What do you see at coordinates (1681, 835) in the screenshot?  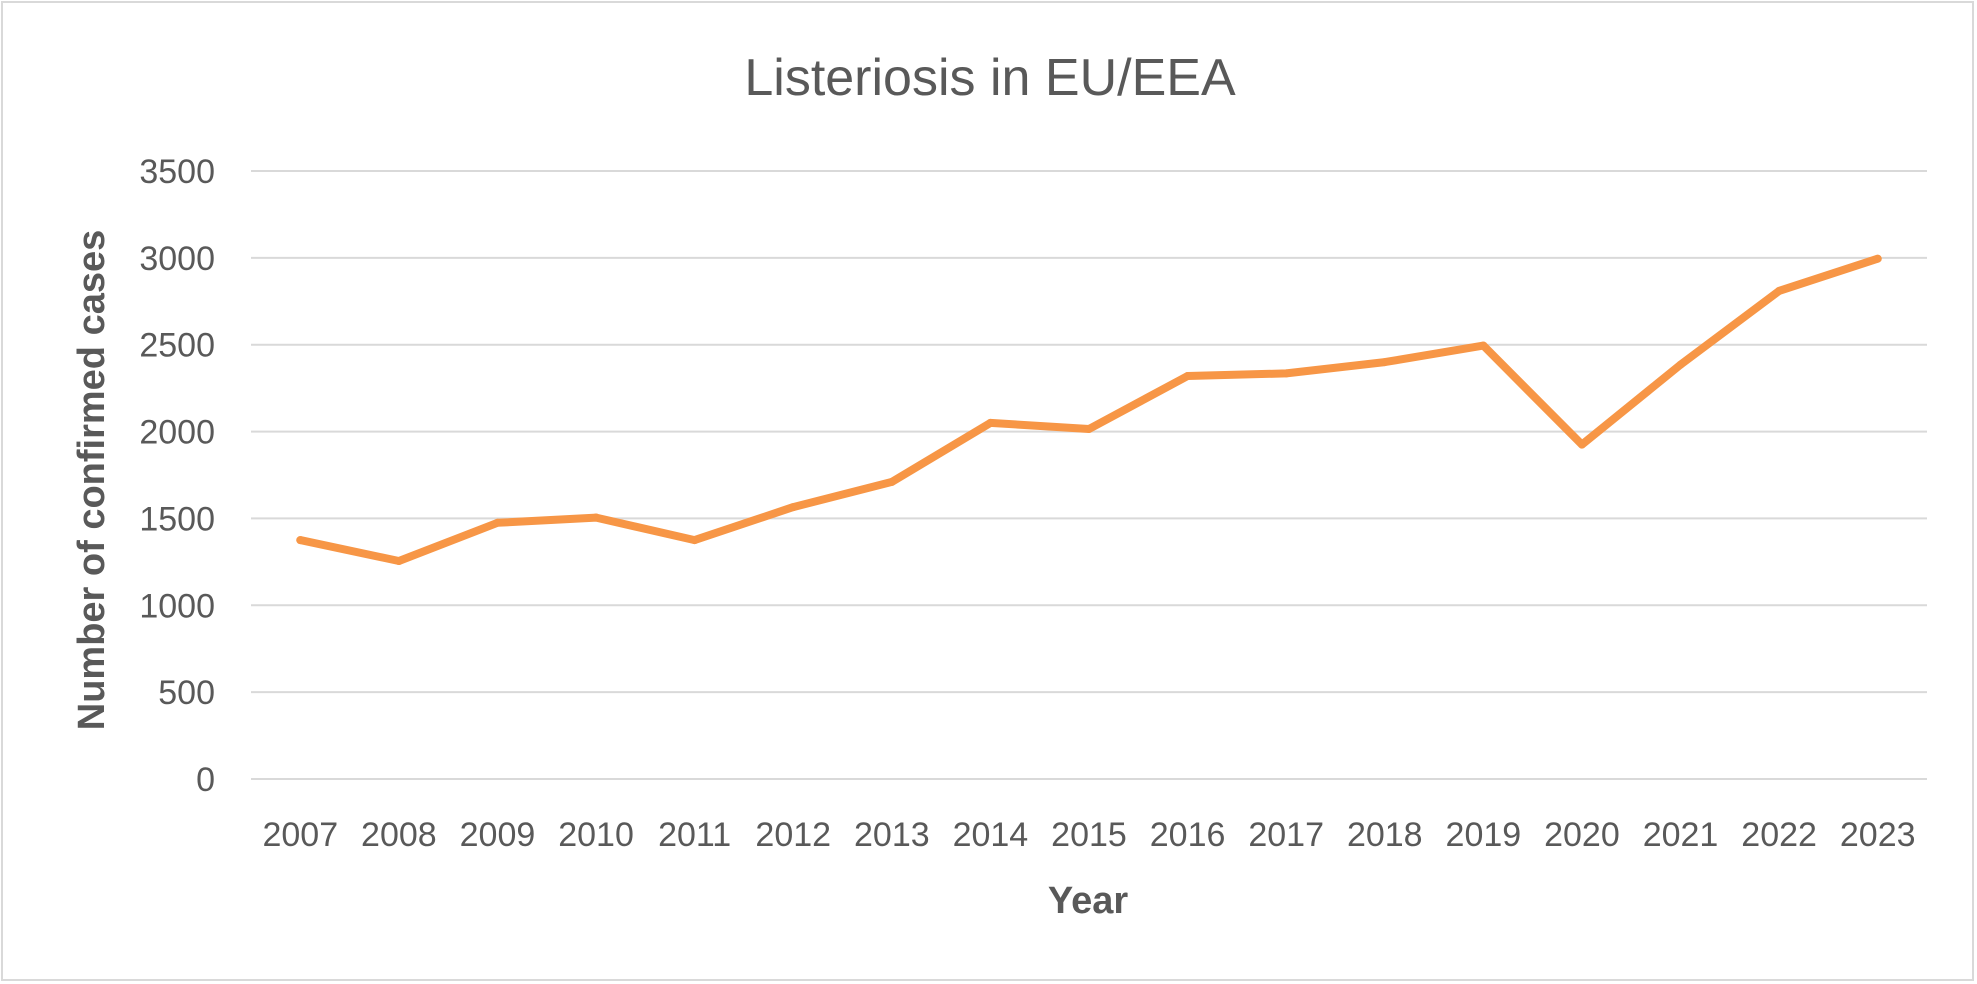 I see `x-tick-label: 2021` at bounding box center [1681, 835].